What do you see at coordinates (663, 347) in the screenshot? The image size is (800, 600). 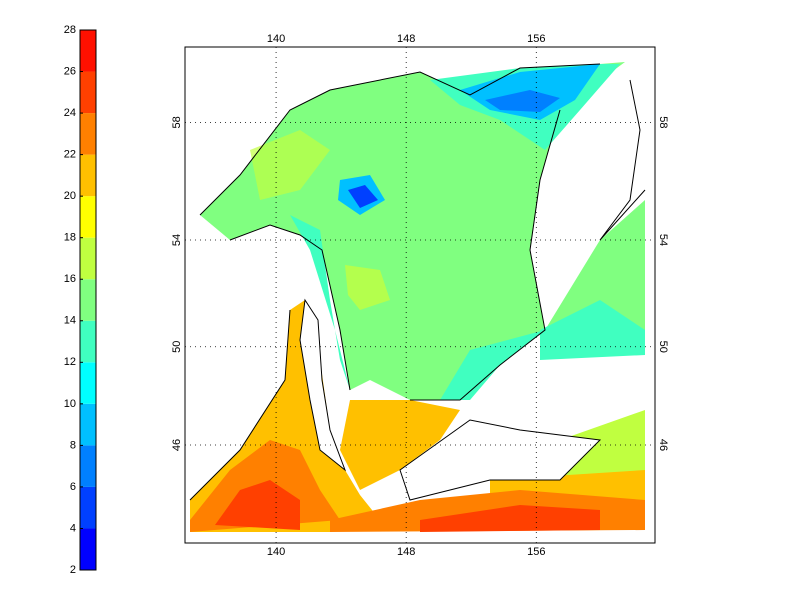 I see `lat-label-right: 50` at bounding box center [663, 347].